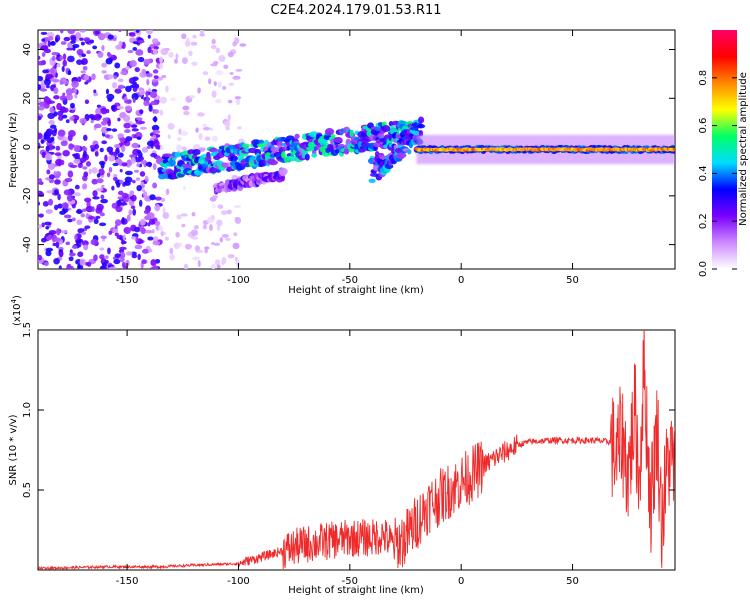 Image resolution: width=750 pixels, height=600 pixels. What do you see at coordinates (13, 150) in the screenshot?
I see `spectrogram-y-label: Frequency (Hz)` at bounding box center [13, 150].